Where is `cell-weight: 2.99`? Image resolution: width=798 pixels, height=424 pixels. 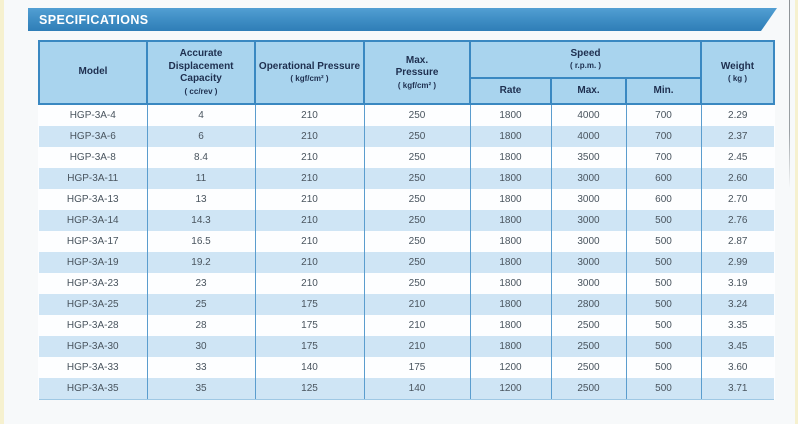
cell-weight: 2.99 is located at coordinates (737, 262).